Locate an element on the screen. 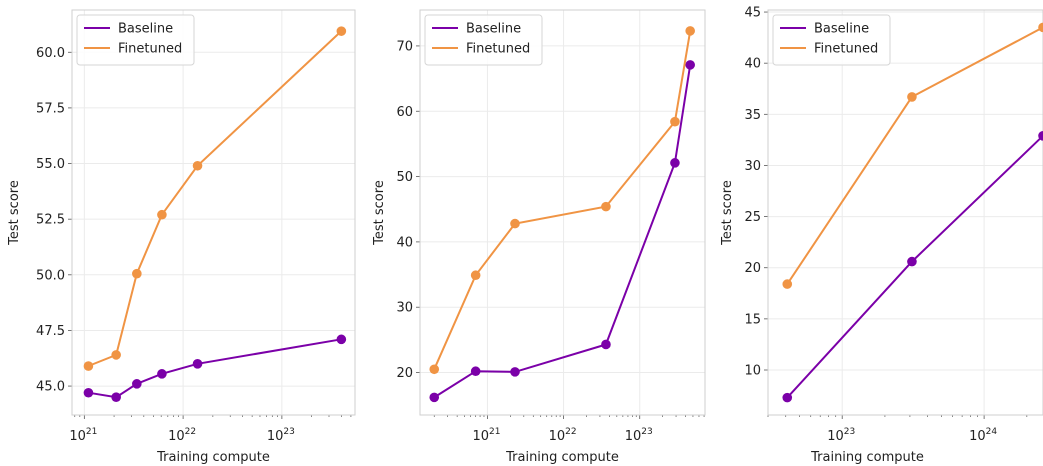 The width and height of the screenshot is (1043, 466). y-tick-label: 15 is located at coordinates (752, 319).